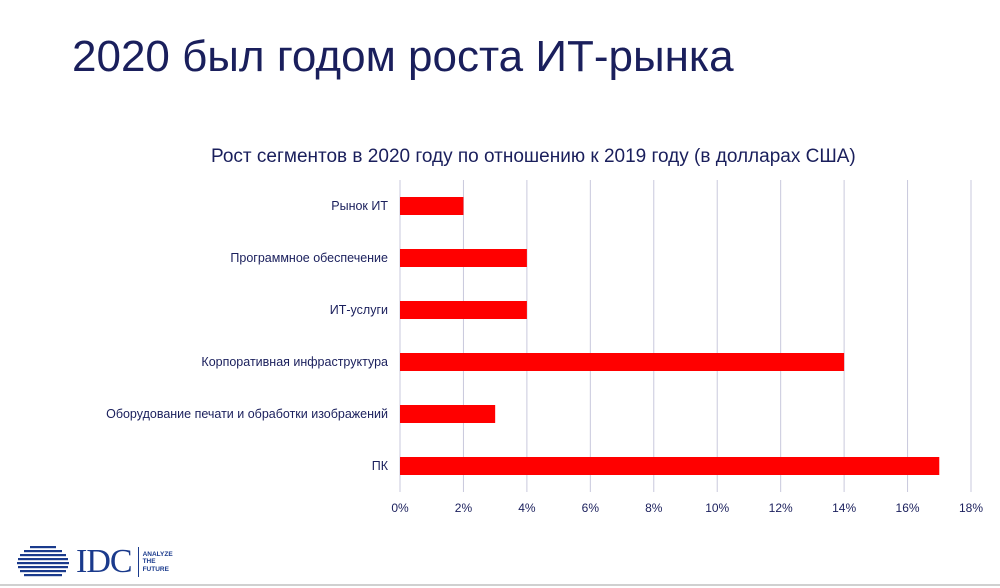 The height and width of the screenshot is (588, 1000). What do you see at coordinates (294, 362) in the screenshot?
I see `category-label: Корпоративная инфраструктура` at bounding box center [294, 362].